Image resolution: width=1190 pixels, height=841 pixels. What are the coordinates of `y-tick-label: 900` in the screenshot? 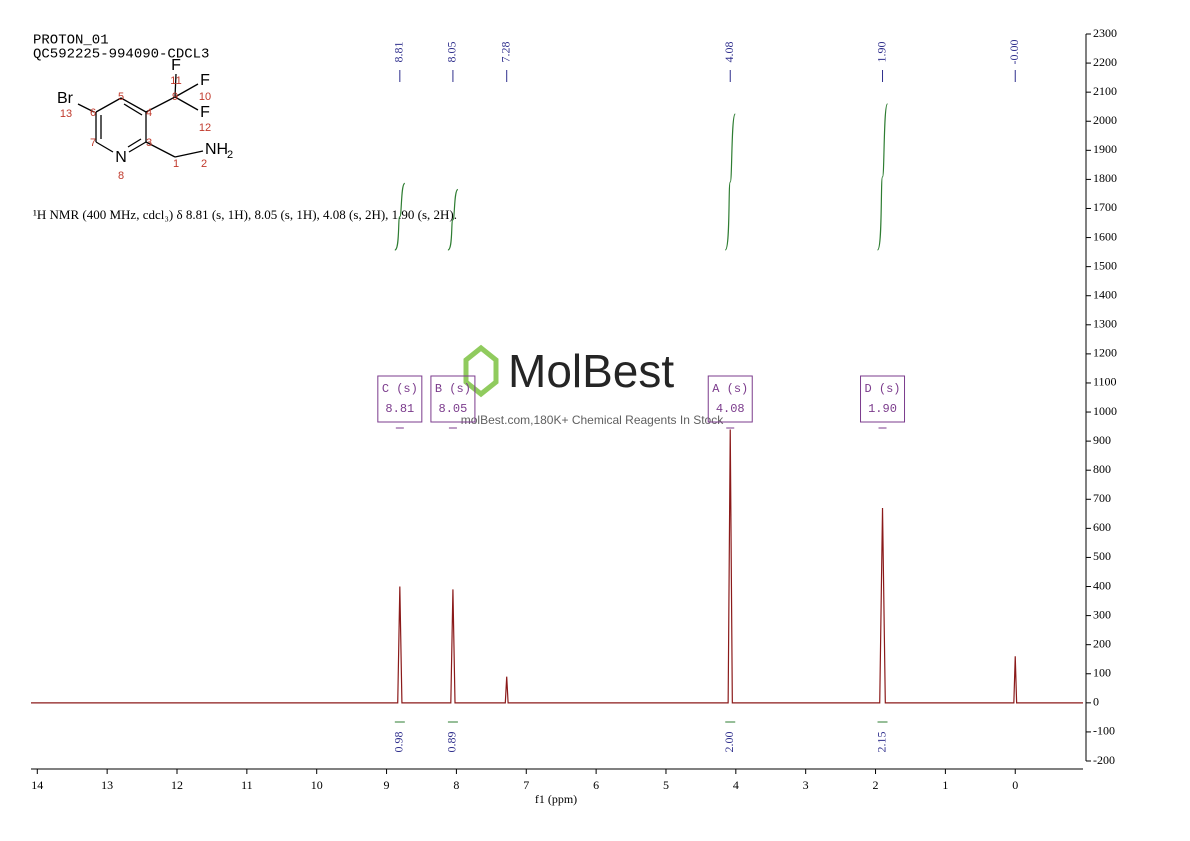 It's located at (1102, 440).